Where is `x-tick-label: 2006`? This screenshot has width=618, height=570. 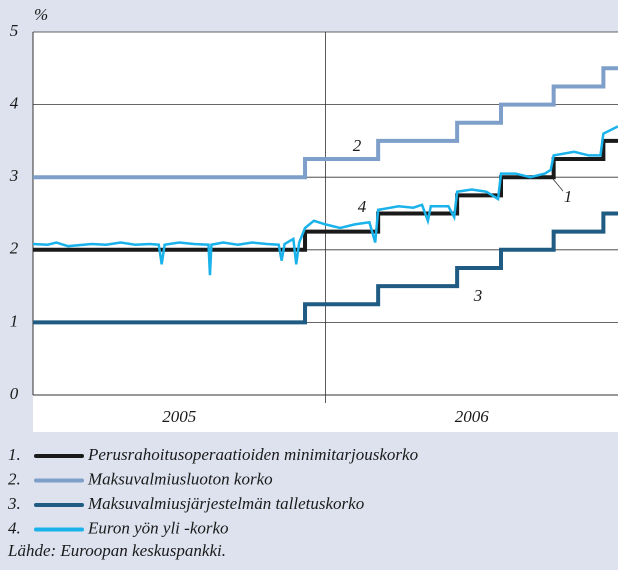 x-tick-label: 2006 is located at coordinates (472, 416).